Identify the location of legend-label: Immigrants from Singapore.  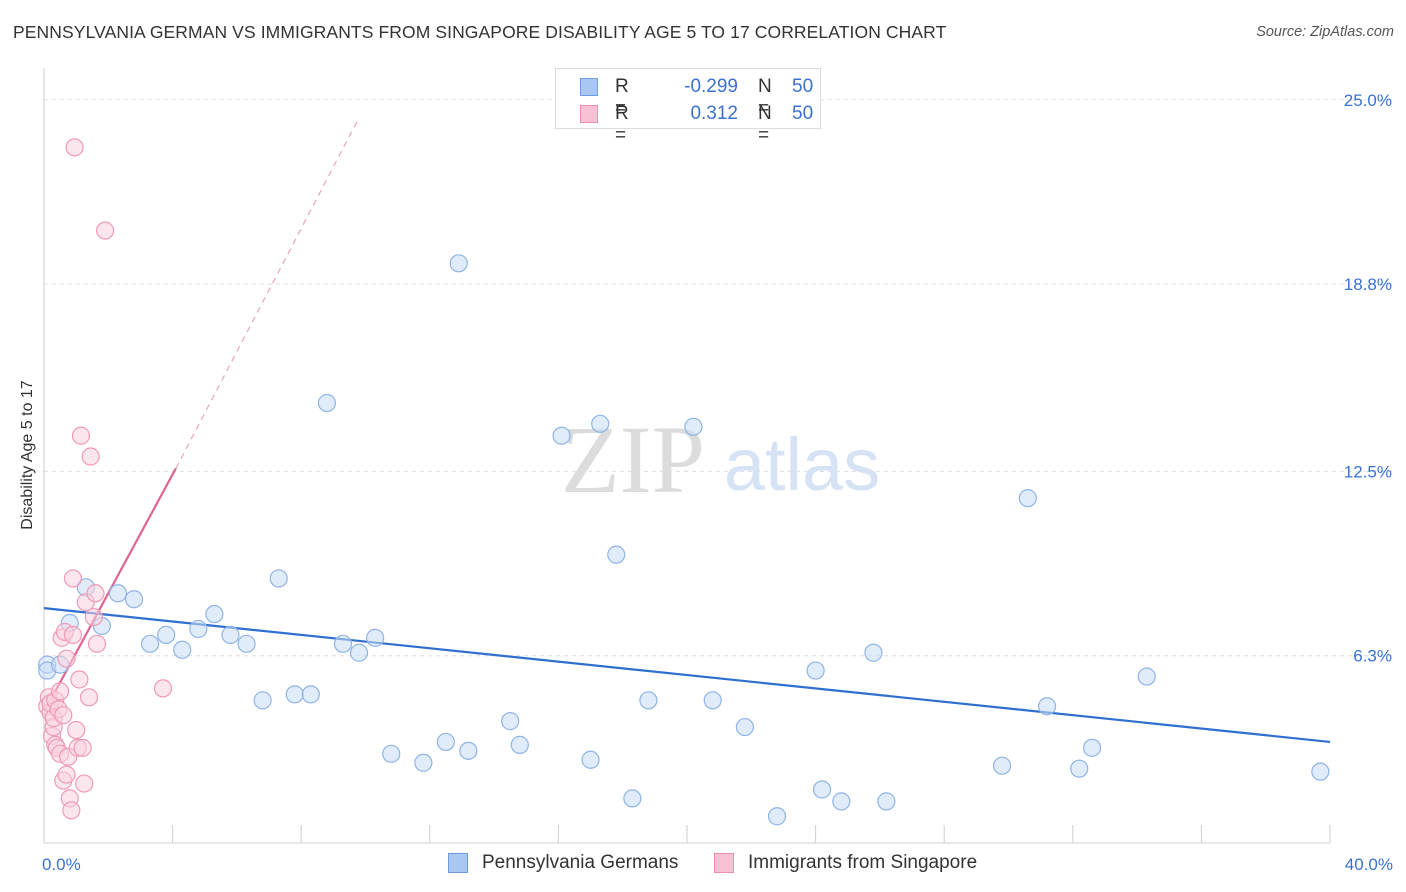
(863, 862).